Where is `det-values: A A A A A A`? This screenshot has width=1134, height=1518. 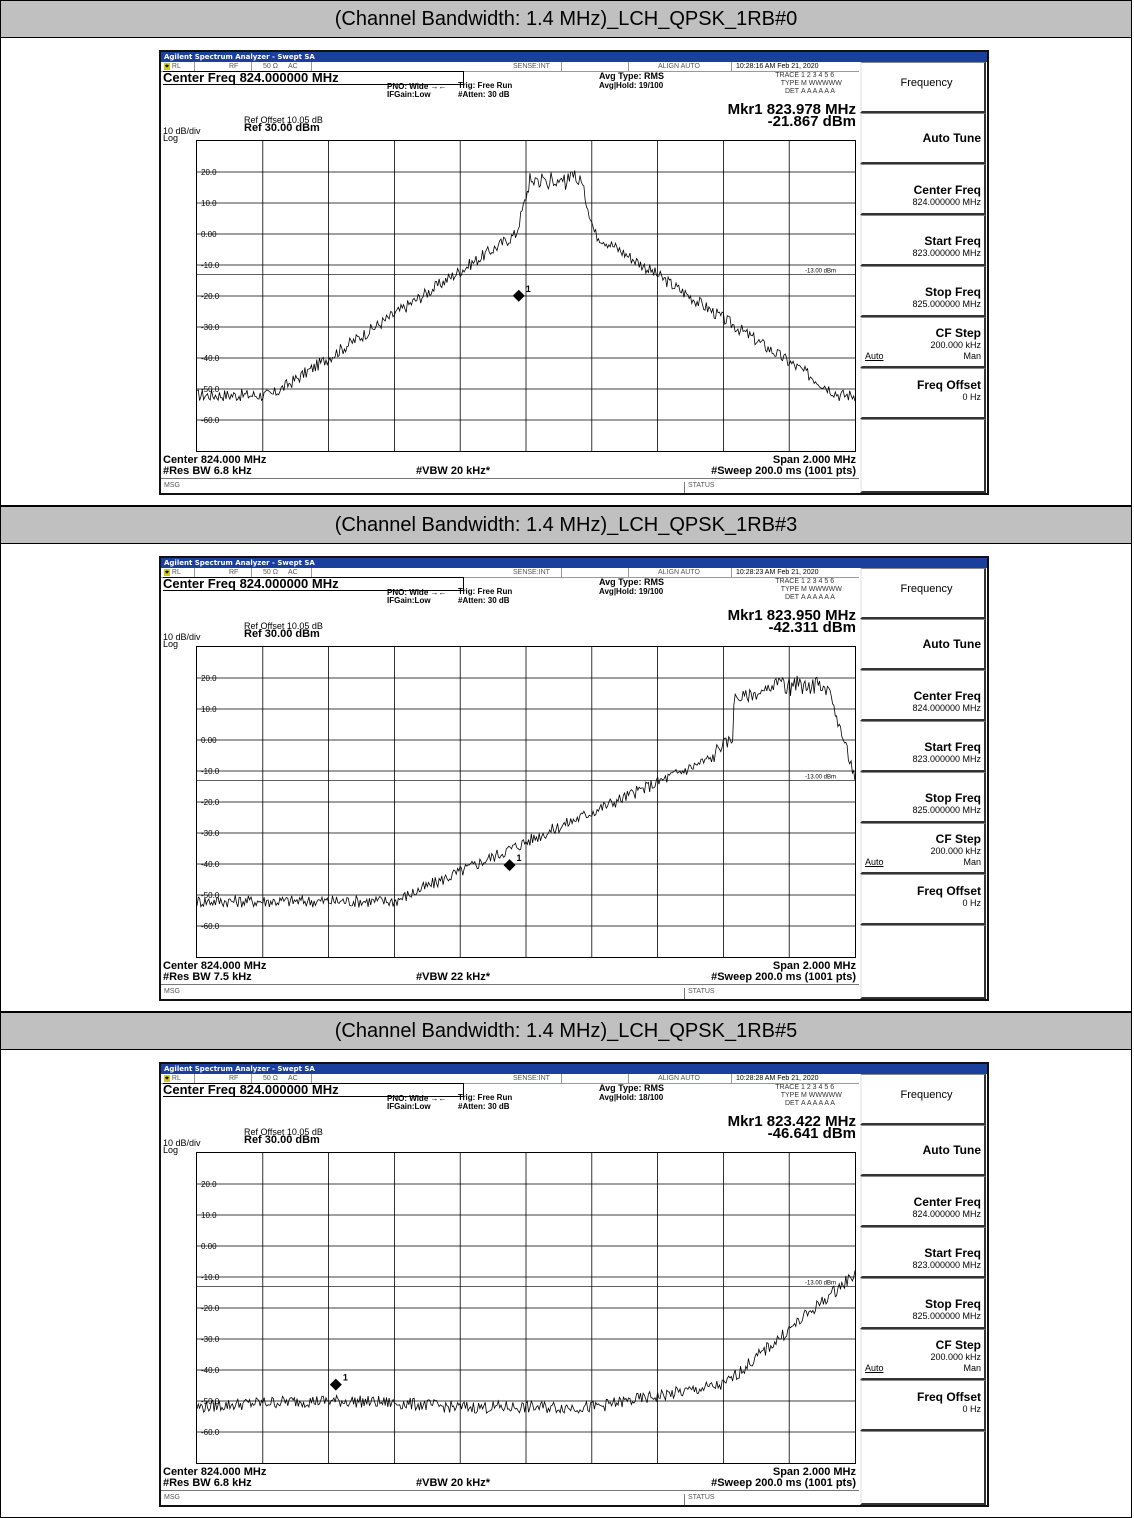 det-values: A A A A A A is located at coordinates (818, 1103).